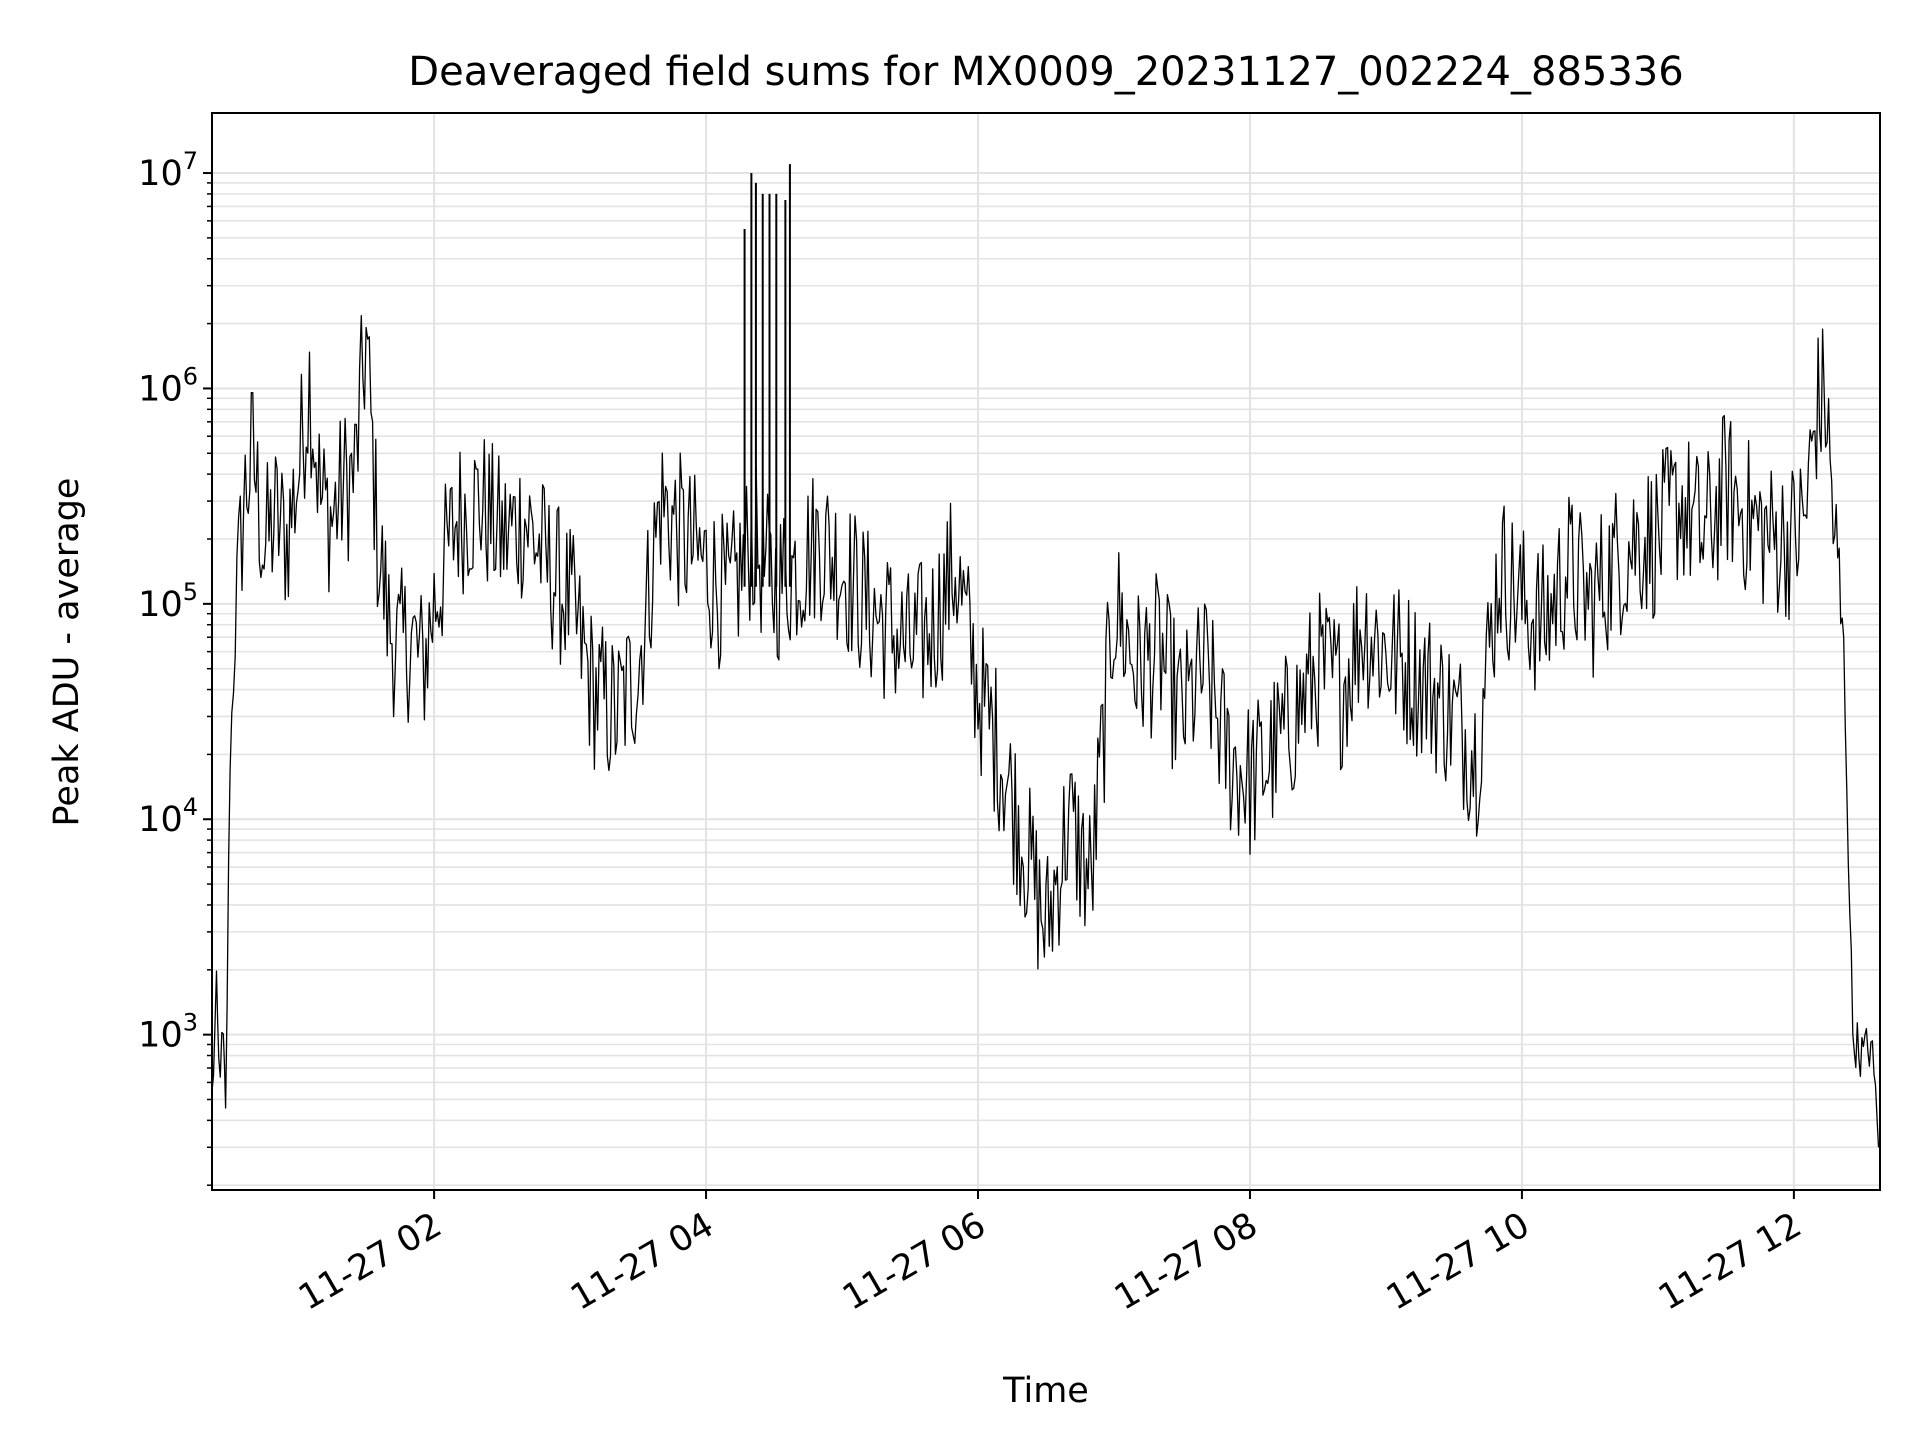 Image resolution: width=1920 pixels, height=1440 pixels. What do you see at coordinates (67, 652) in the screenshot?
I see `y-axis-label: Peak ADU - average` at bounding box center [67, 652].